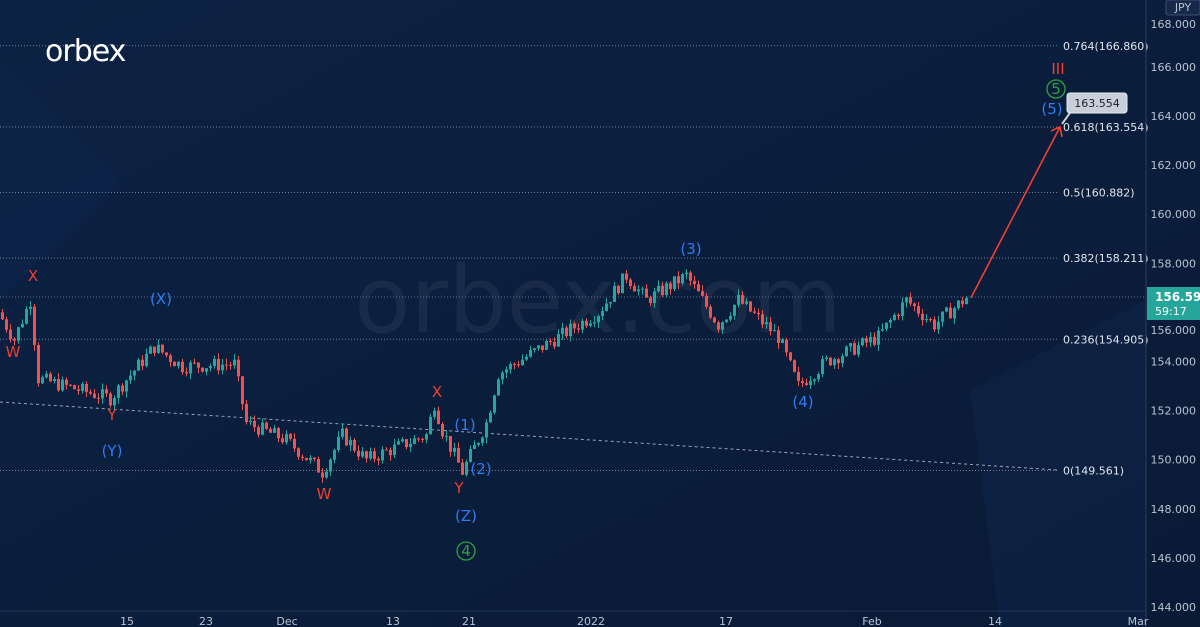 The image size is (1200, 627). What do you see at coordinates (634, 621) in the screenshot?
I see `time-axis: 15 23 Dec 13 21 2022 17 Feb 14 Mar` at bounding box center [634, 621].